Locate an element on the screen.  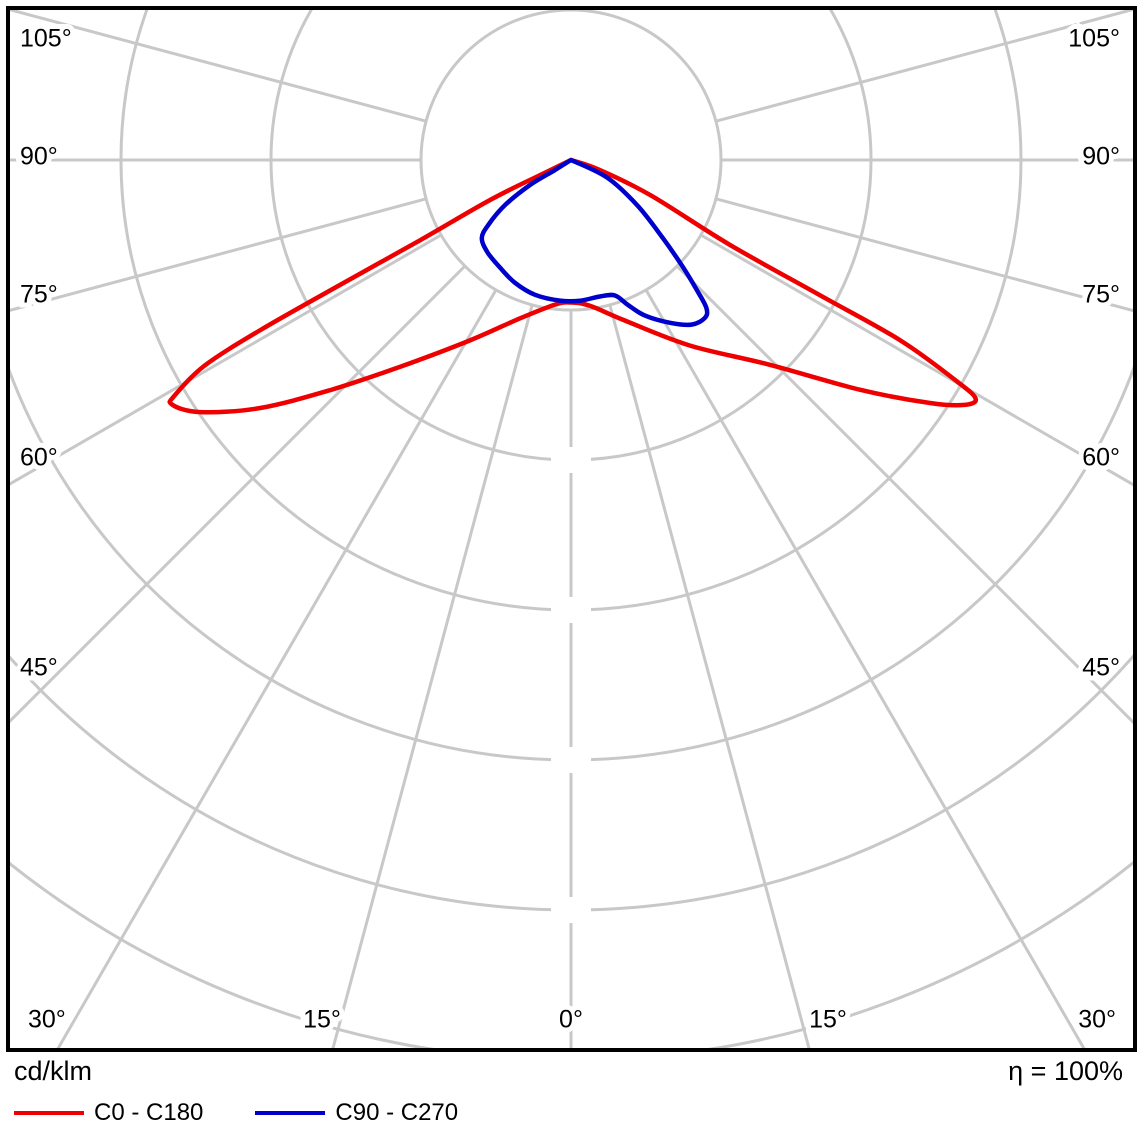
legend-item-c90-c270: C90 - C270 is located at coordinates (356, 1113).